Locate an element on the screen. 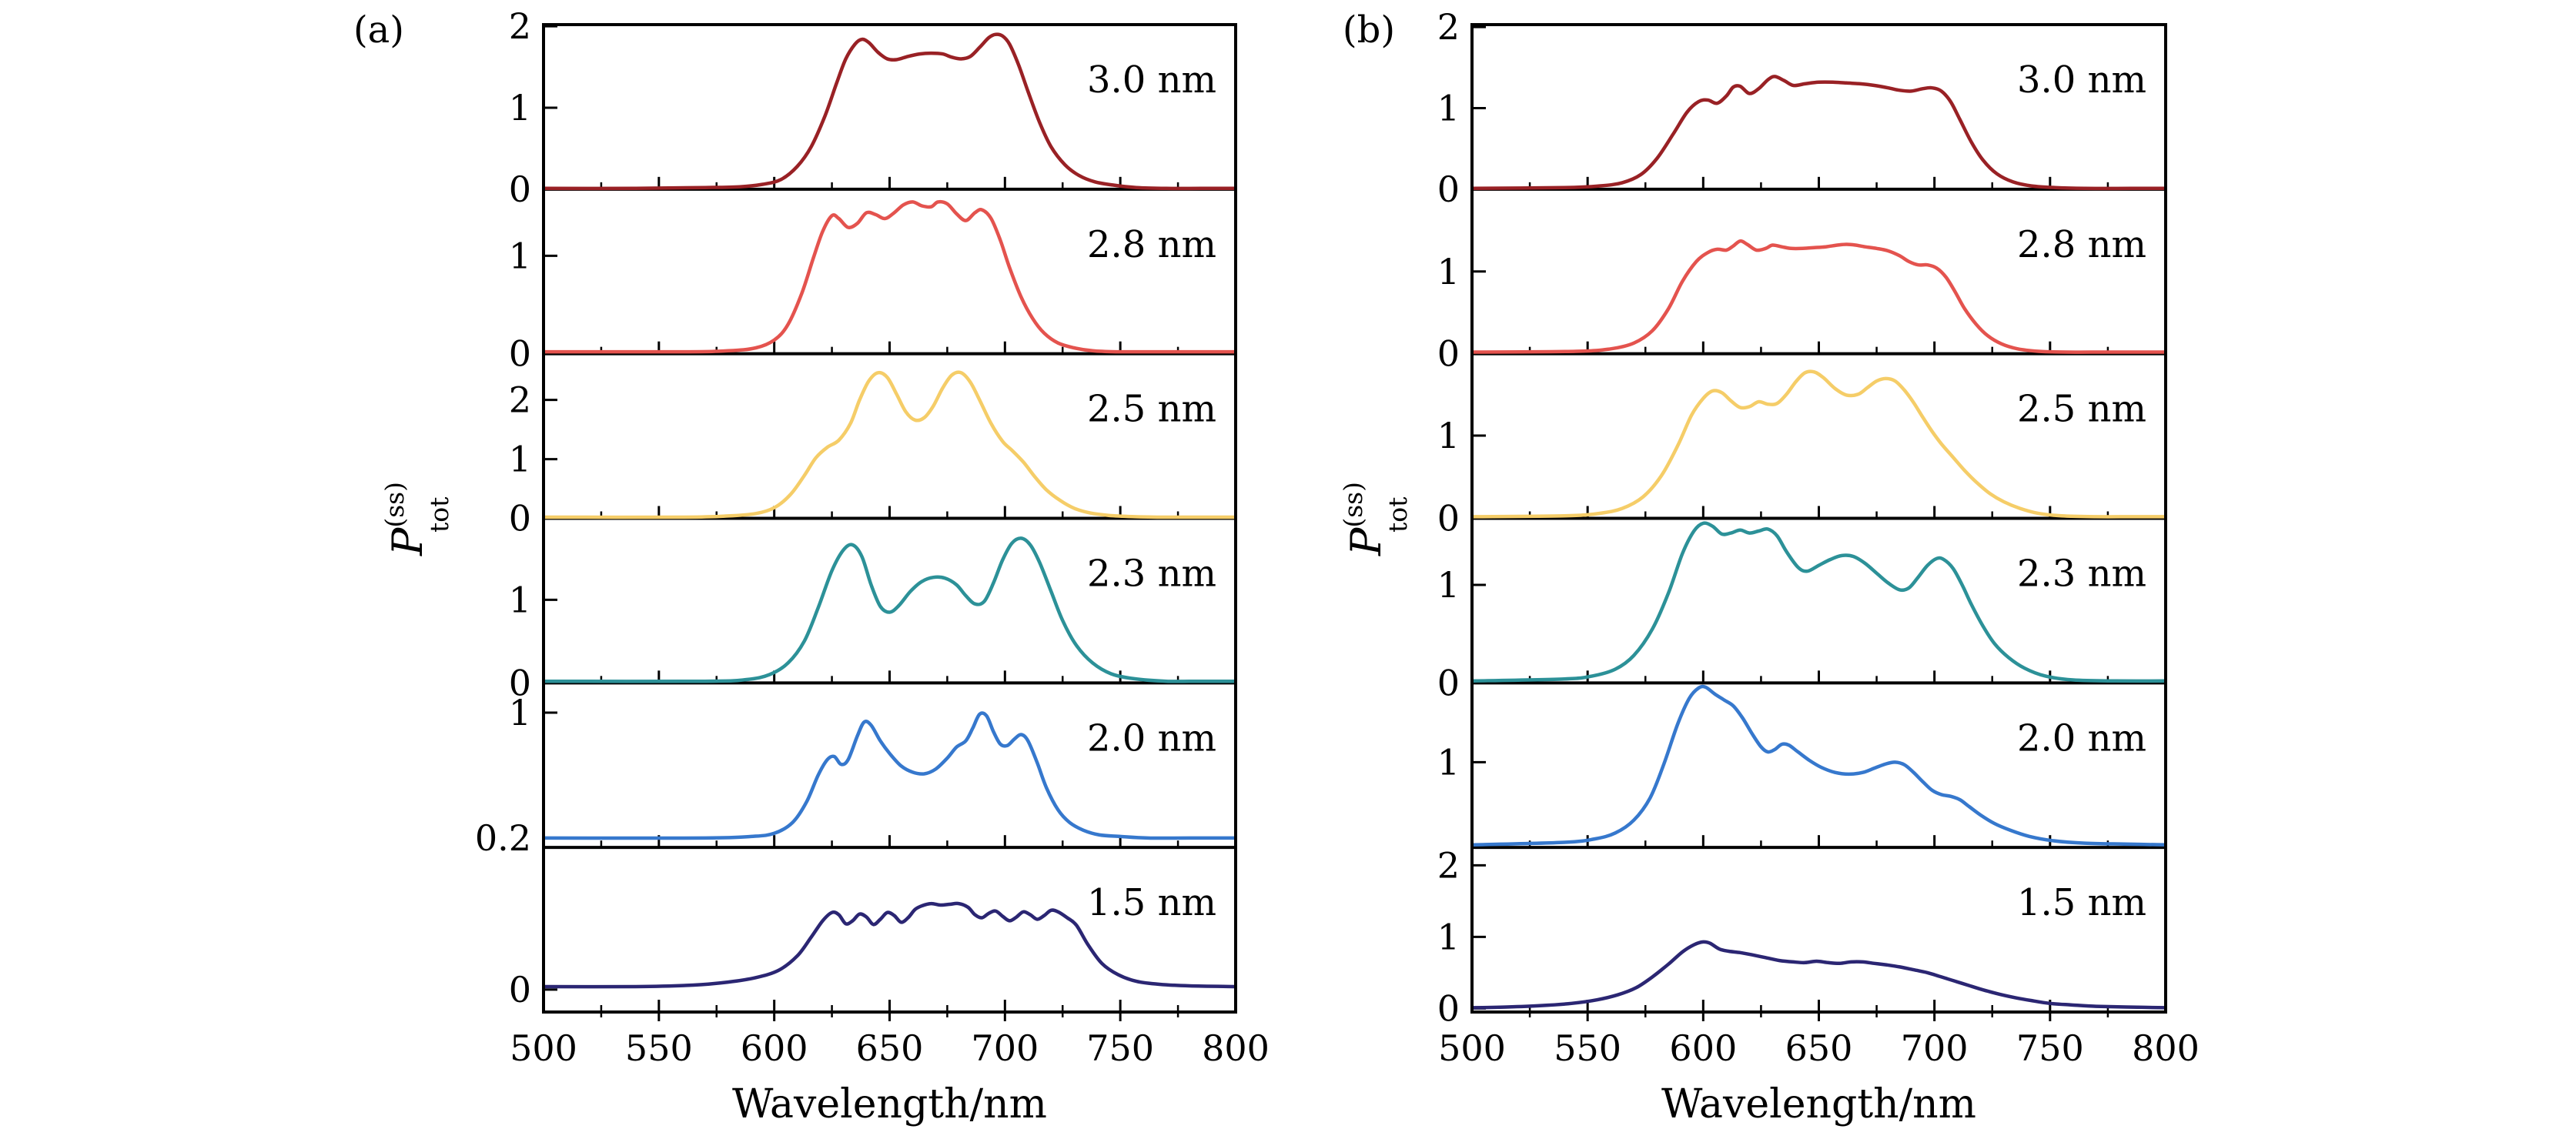  y-tick-label: 0.2 is located at coordinates (503, 838).